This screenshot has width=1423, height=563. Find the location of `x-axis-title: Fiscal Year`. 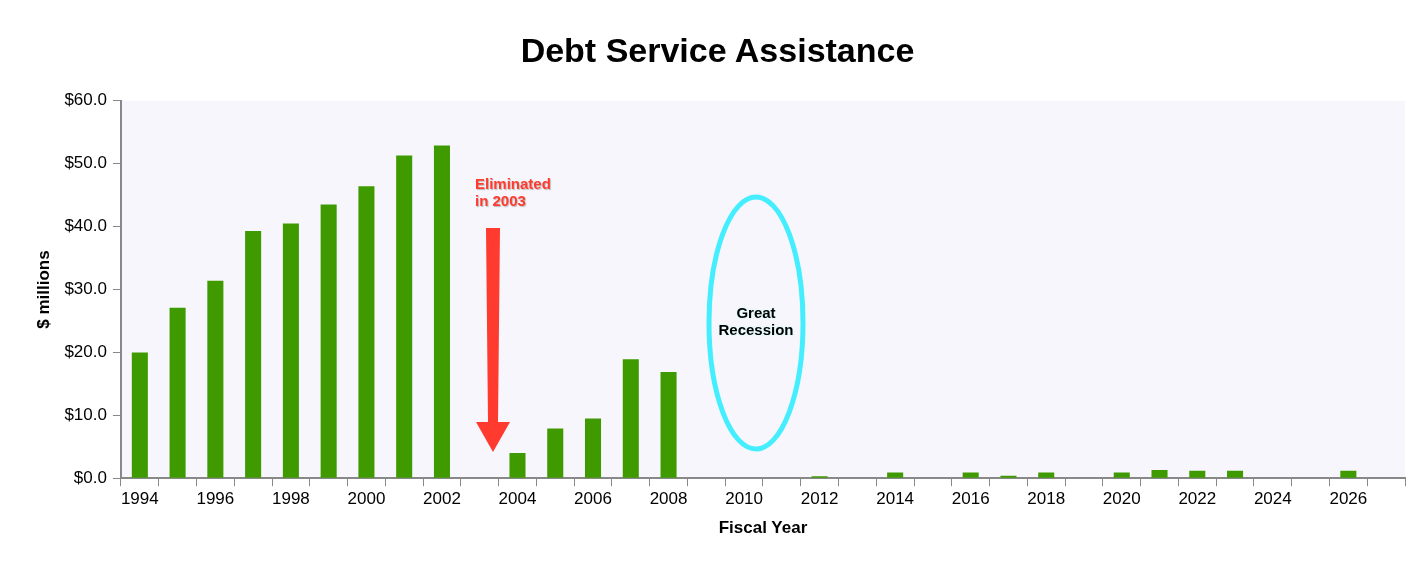

x-axis-title: Fiscal Year is located at coordinates (763, 528).